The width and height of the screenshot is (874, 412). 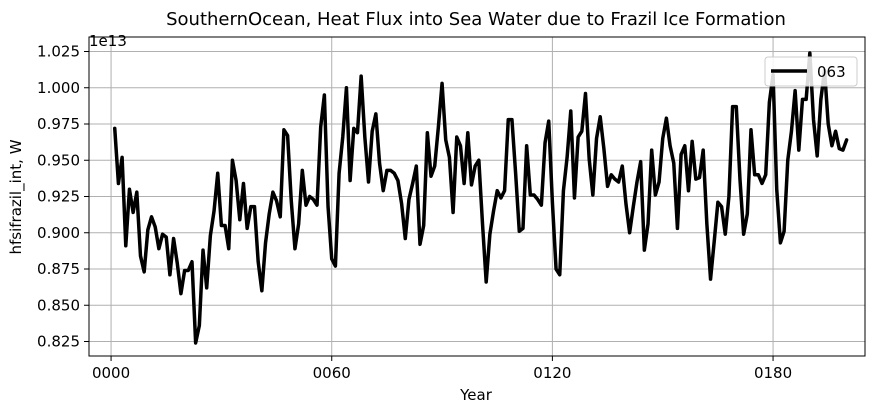 What do you see at coordinates (58, 233) in the screenshot?
I see `y-tick-label: 0.900` at bounding box center [58, 233].